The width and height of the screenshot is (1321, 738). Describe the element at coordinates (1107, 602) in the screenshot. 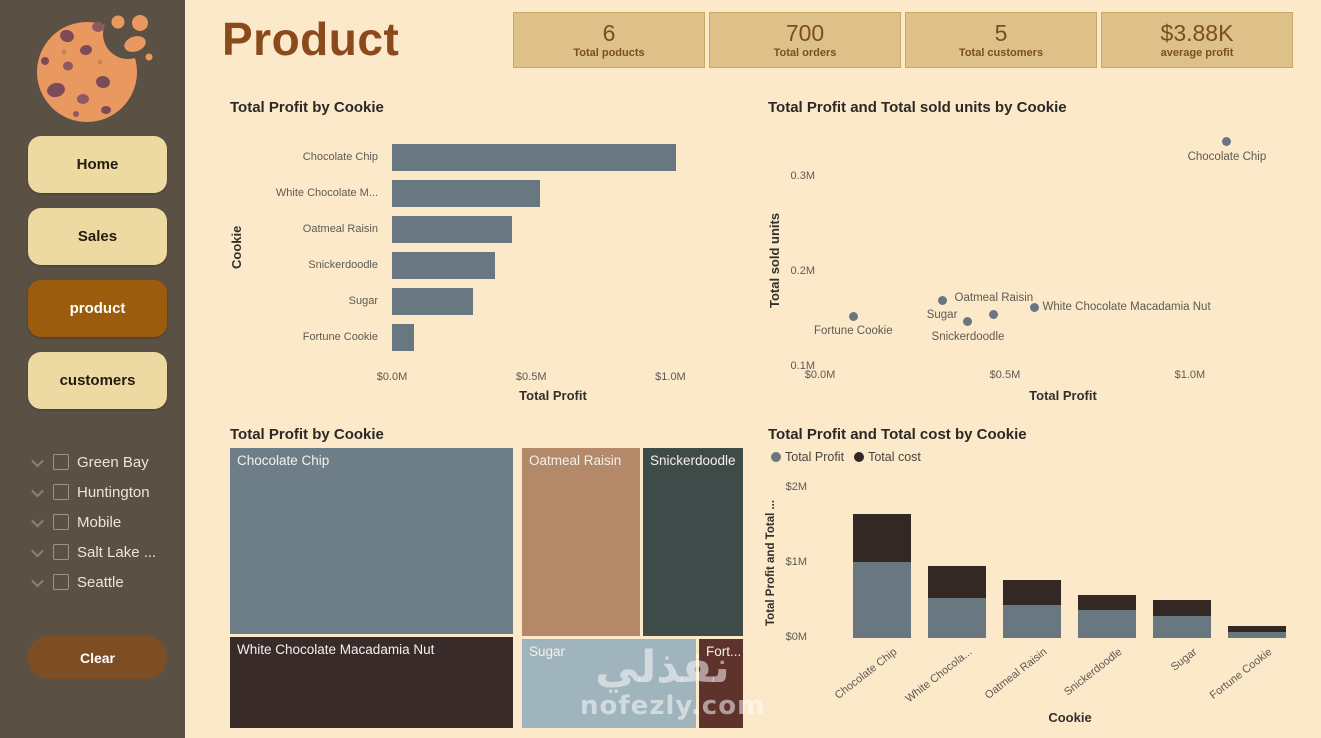

I see `stacked-cost-snickerdoodle` at that location.